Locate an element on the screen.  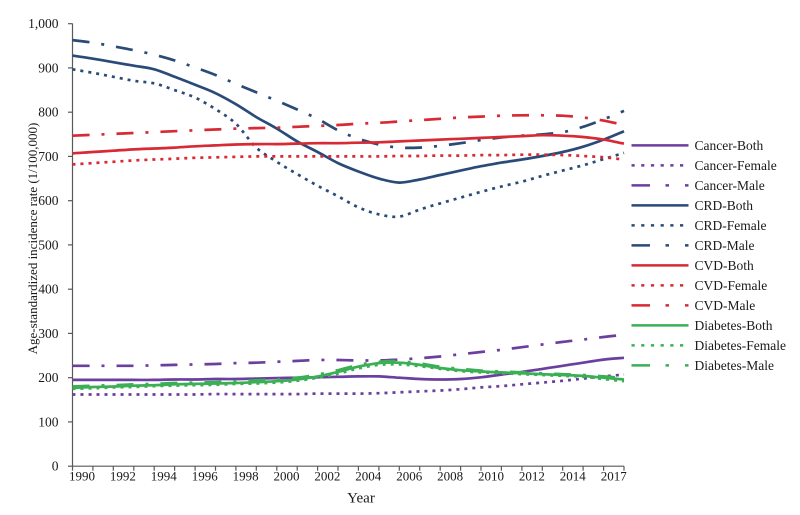
svg-text: Cancer-Male is located at coordinates (730, 185).